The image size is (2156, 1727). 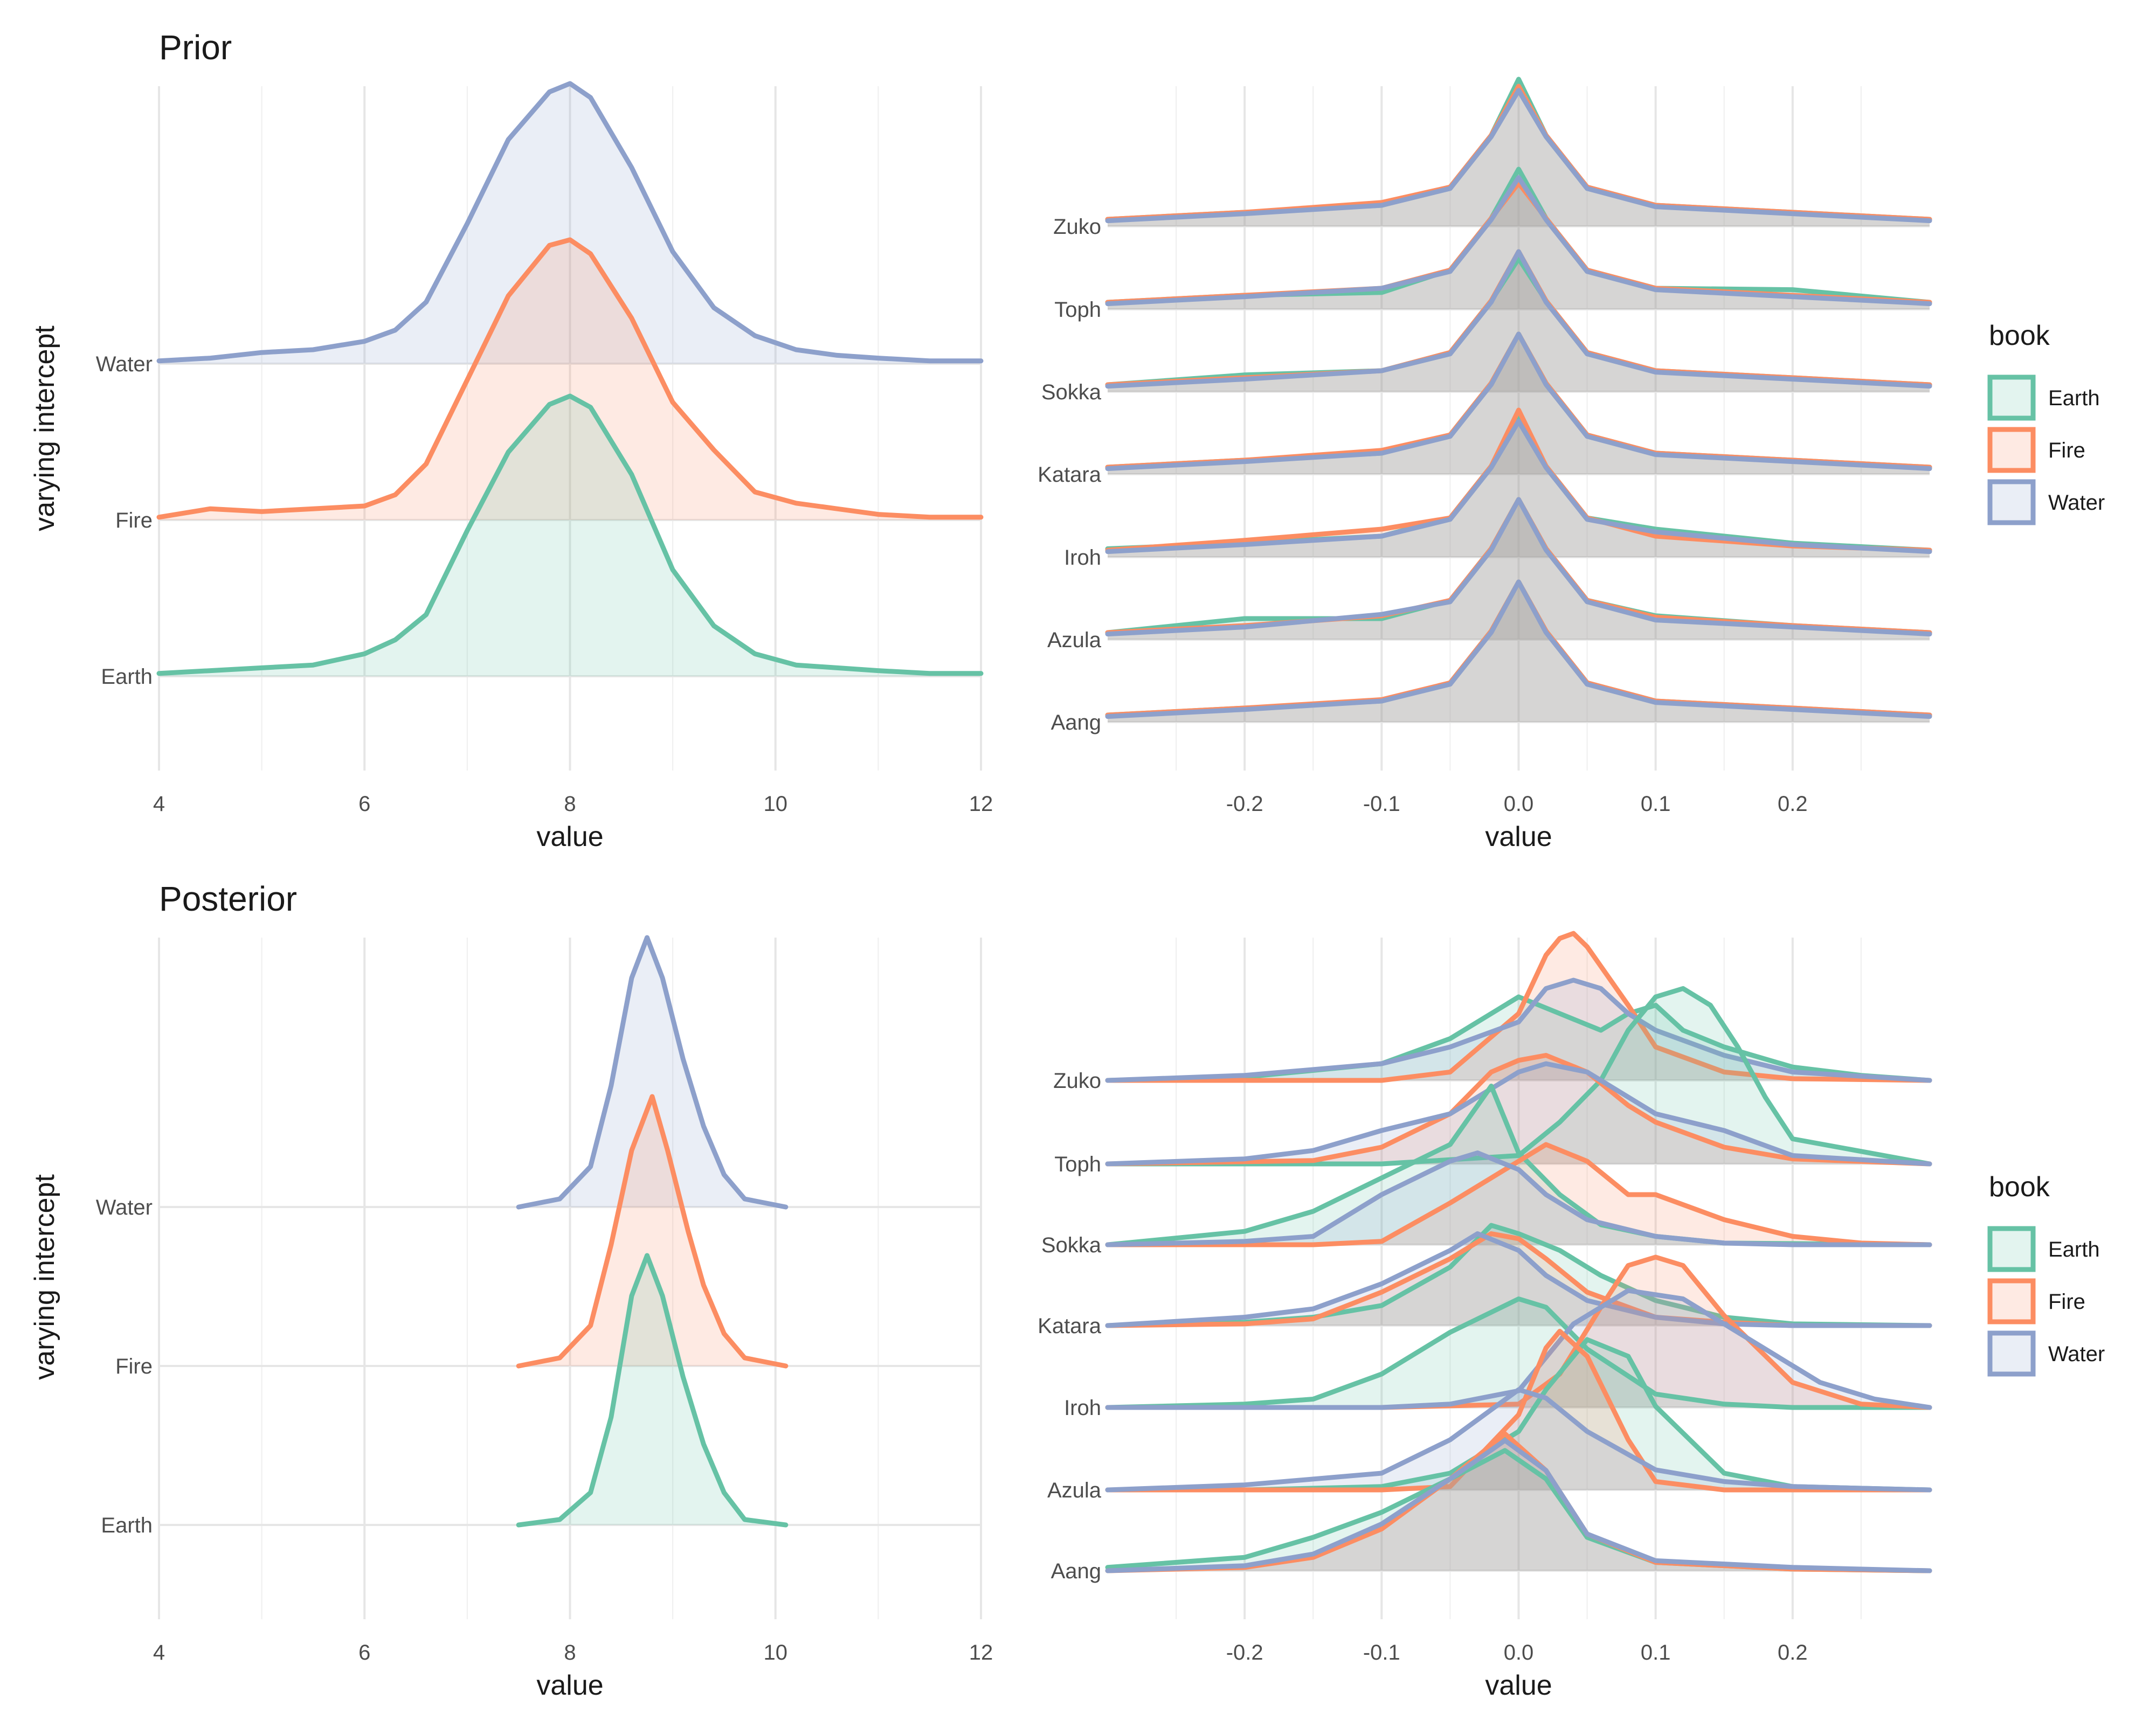 I want to click on density-area-zuko-fire, so click(x=1519, y=1006).